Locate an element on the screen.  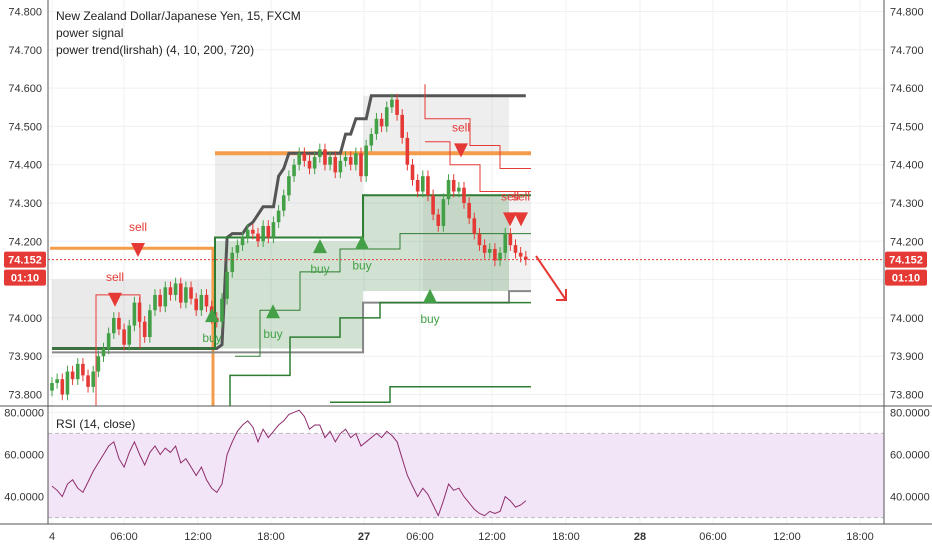
indicator-power-trend: power trend(lirshah) (4, 10, 200, 720) is located at coordinates (155, 50).